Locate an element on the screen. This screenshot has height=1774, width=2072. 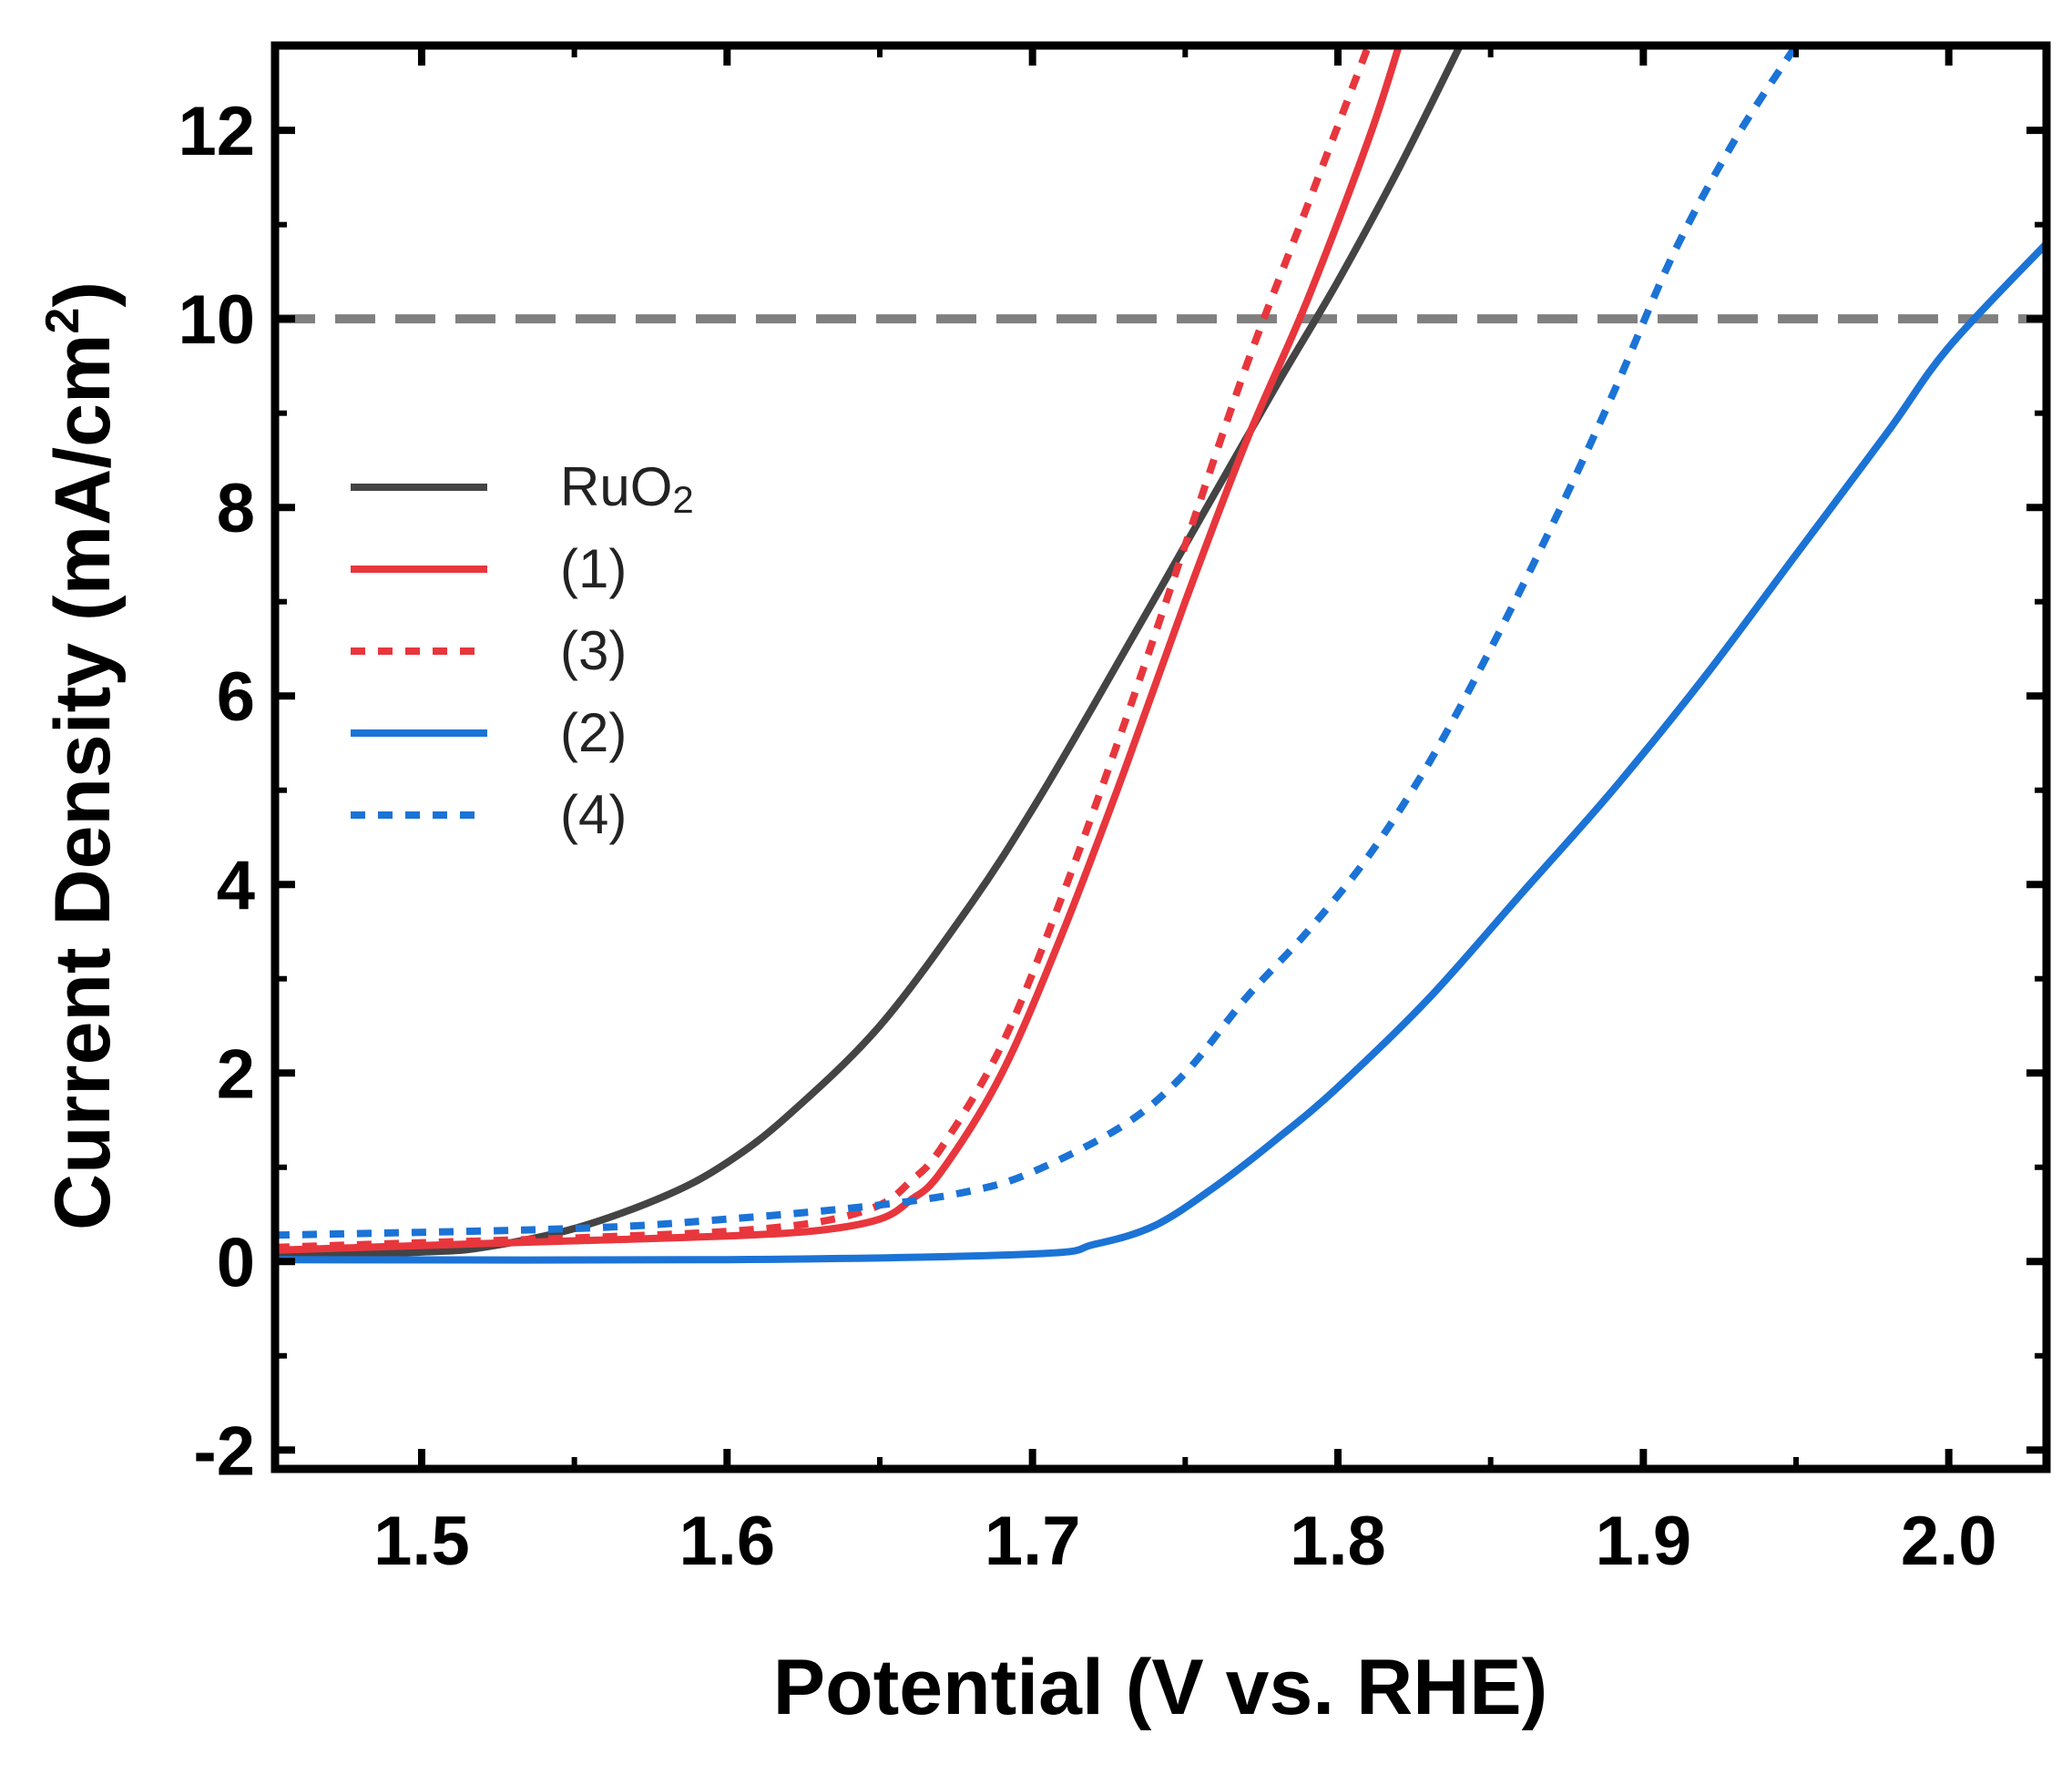
legend: RuO2 (1) (3) (2) (4) is located at coordinates (523, 650).